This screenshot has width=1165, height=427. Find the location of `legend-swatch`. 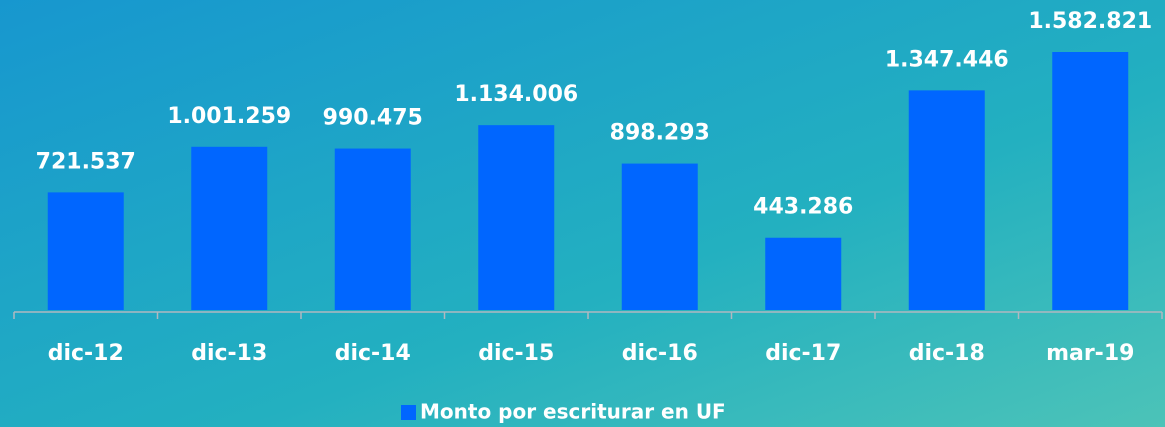

legend-swatch is located at coordinates (408, 412).